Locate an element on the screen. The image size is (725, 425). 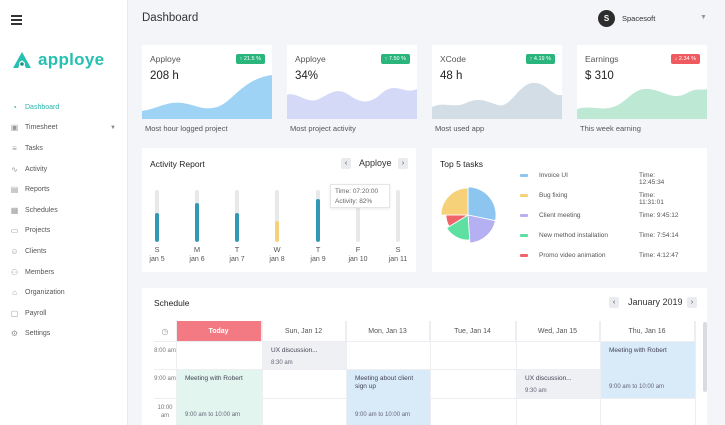
members-icon: ⚇ is located at coordinates (14, 272).